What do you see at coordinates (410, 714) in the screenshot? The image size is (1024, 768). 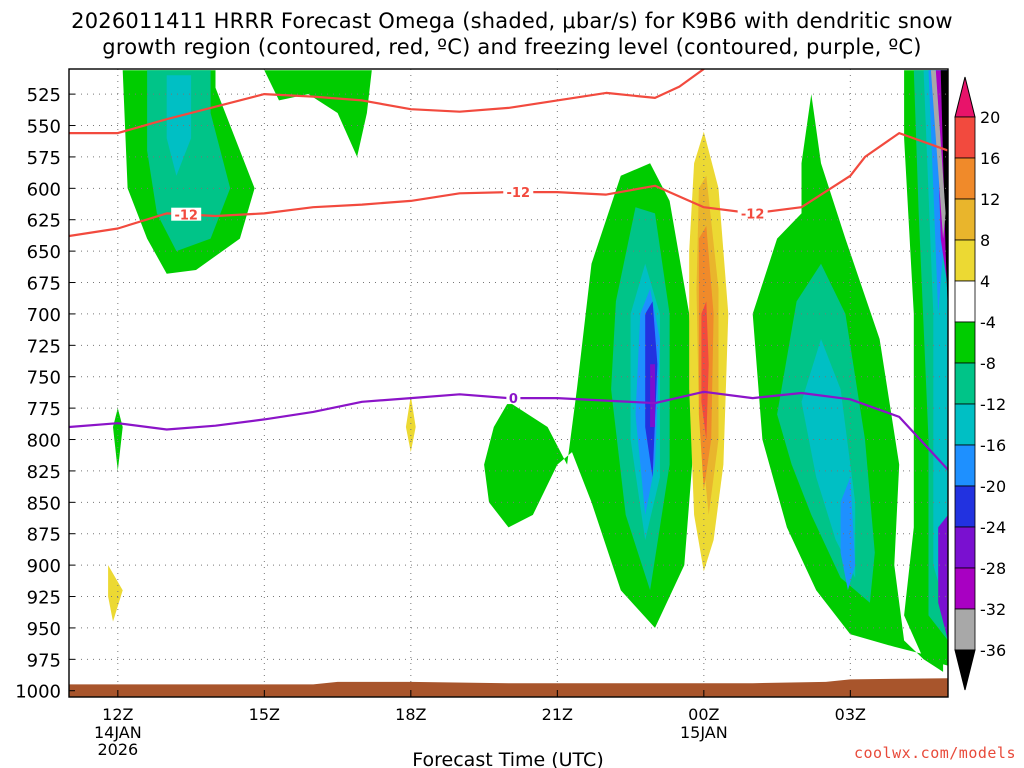 I see `x-tick-label-18Z: 18Z` at bounding box center [410, 714].